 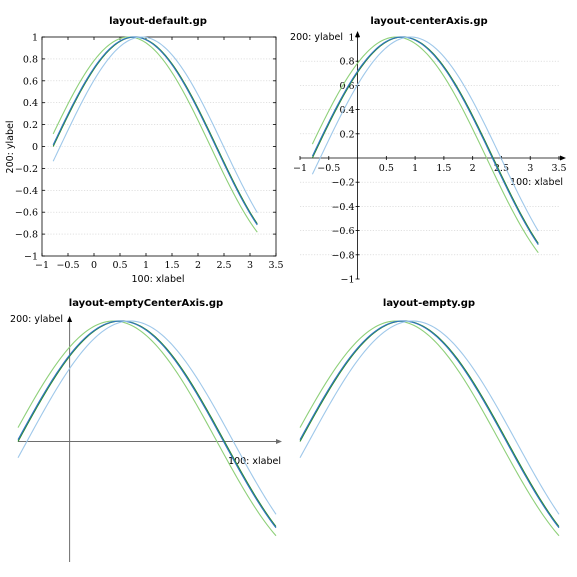 I want to click on chart-title: layout-default.gp, so click(x=158, y=21).